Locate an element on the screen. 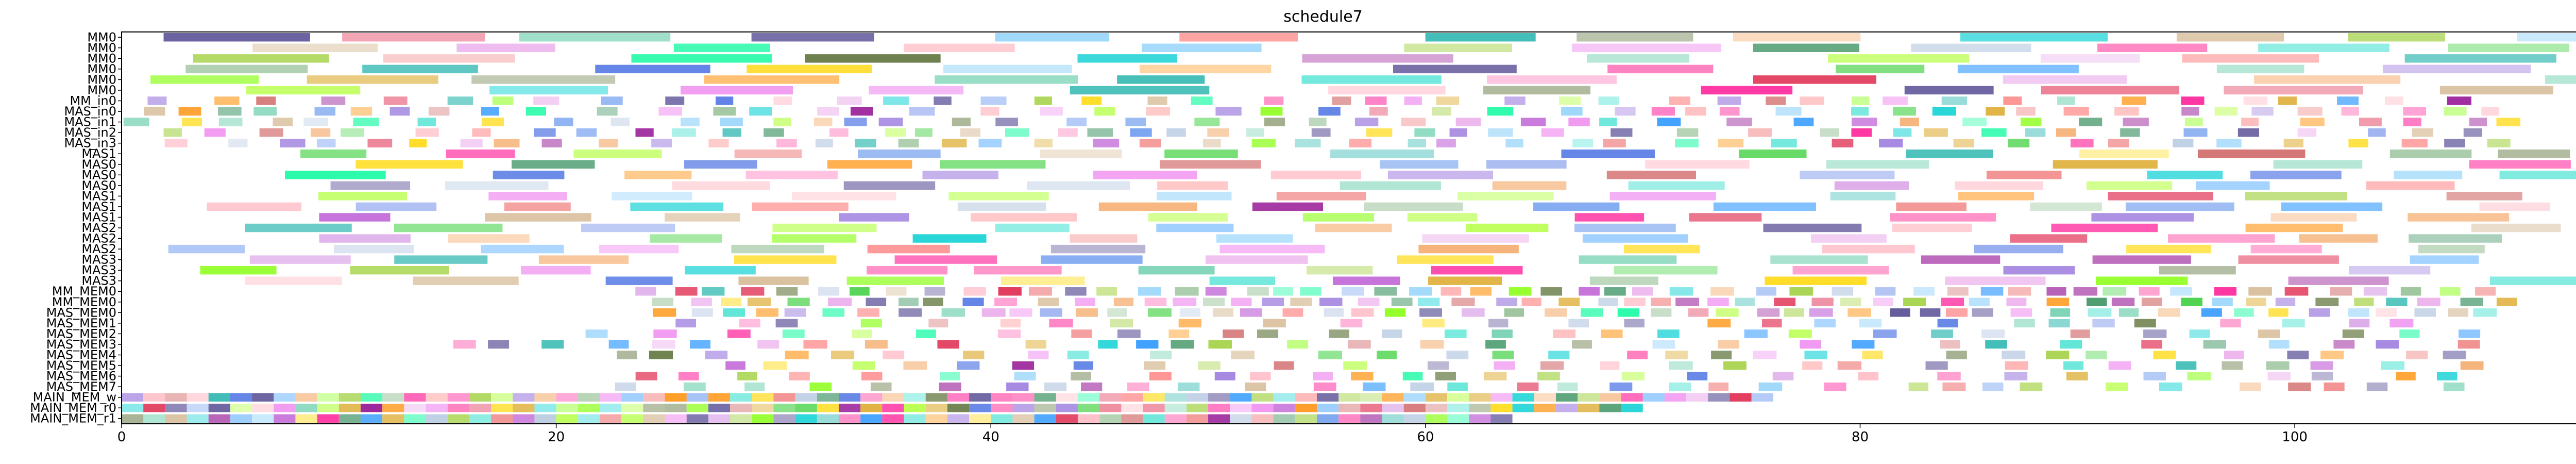 This screenshot has width=2576, height=464. x-tick-label: 0 is located at coordinates (121, 437).